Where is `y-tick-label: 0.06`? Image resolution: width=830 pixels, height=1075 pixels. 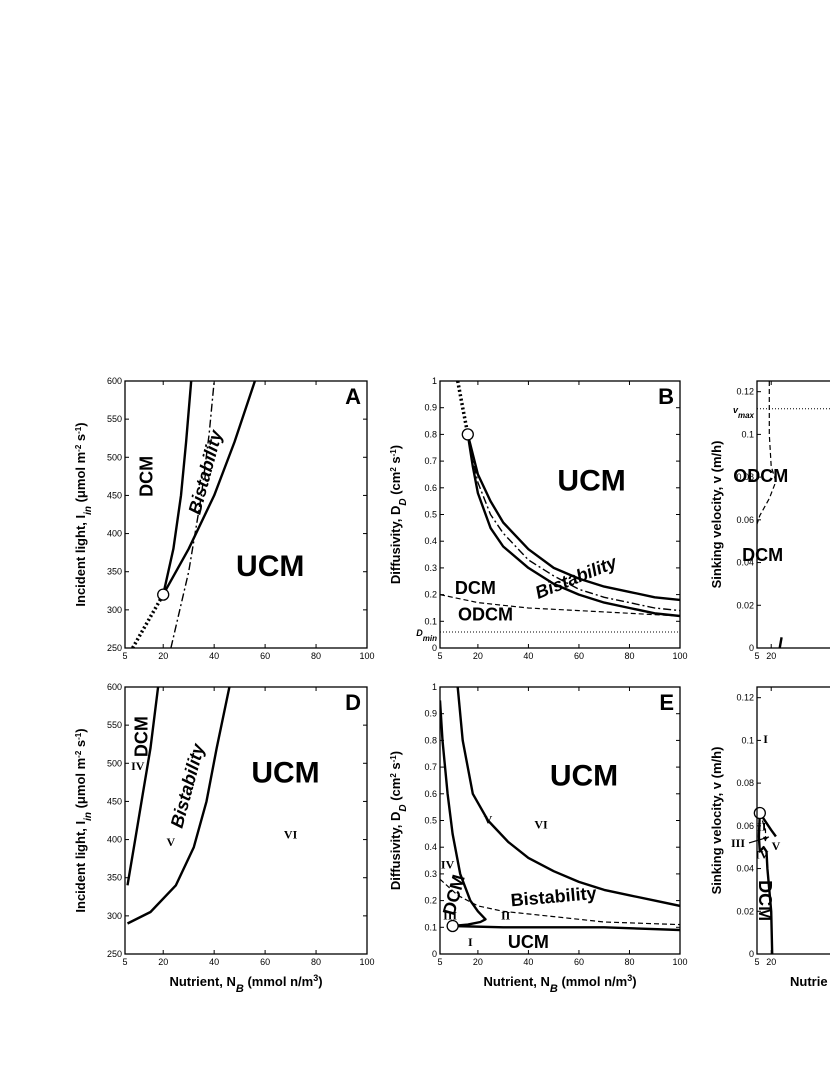 y-tick-label: 0.06 is located at coordinates (745, 826).